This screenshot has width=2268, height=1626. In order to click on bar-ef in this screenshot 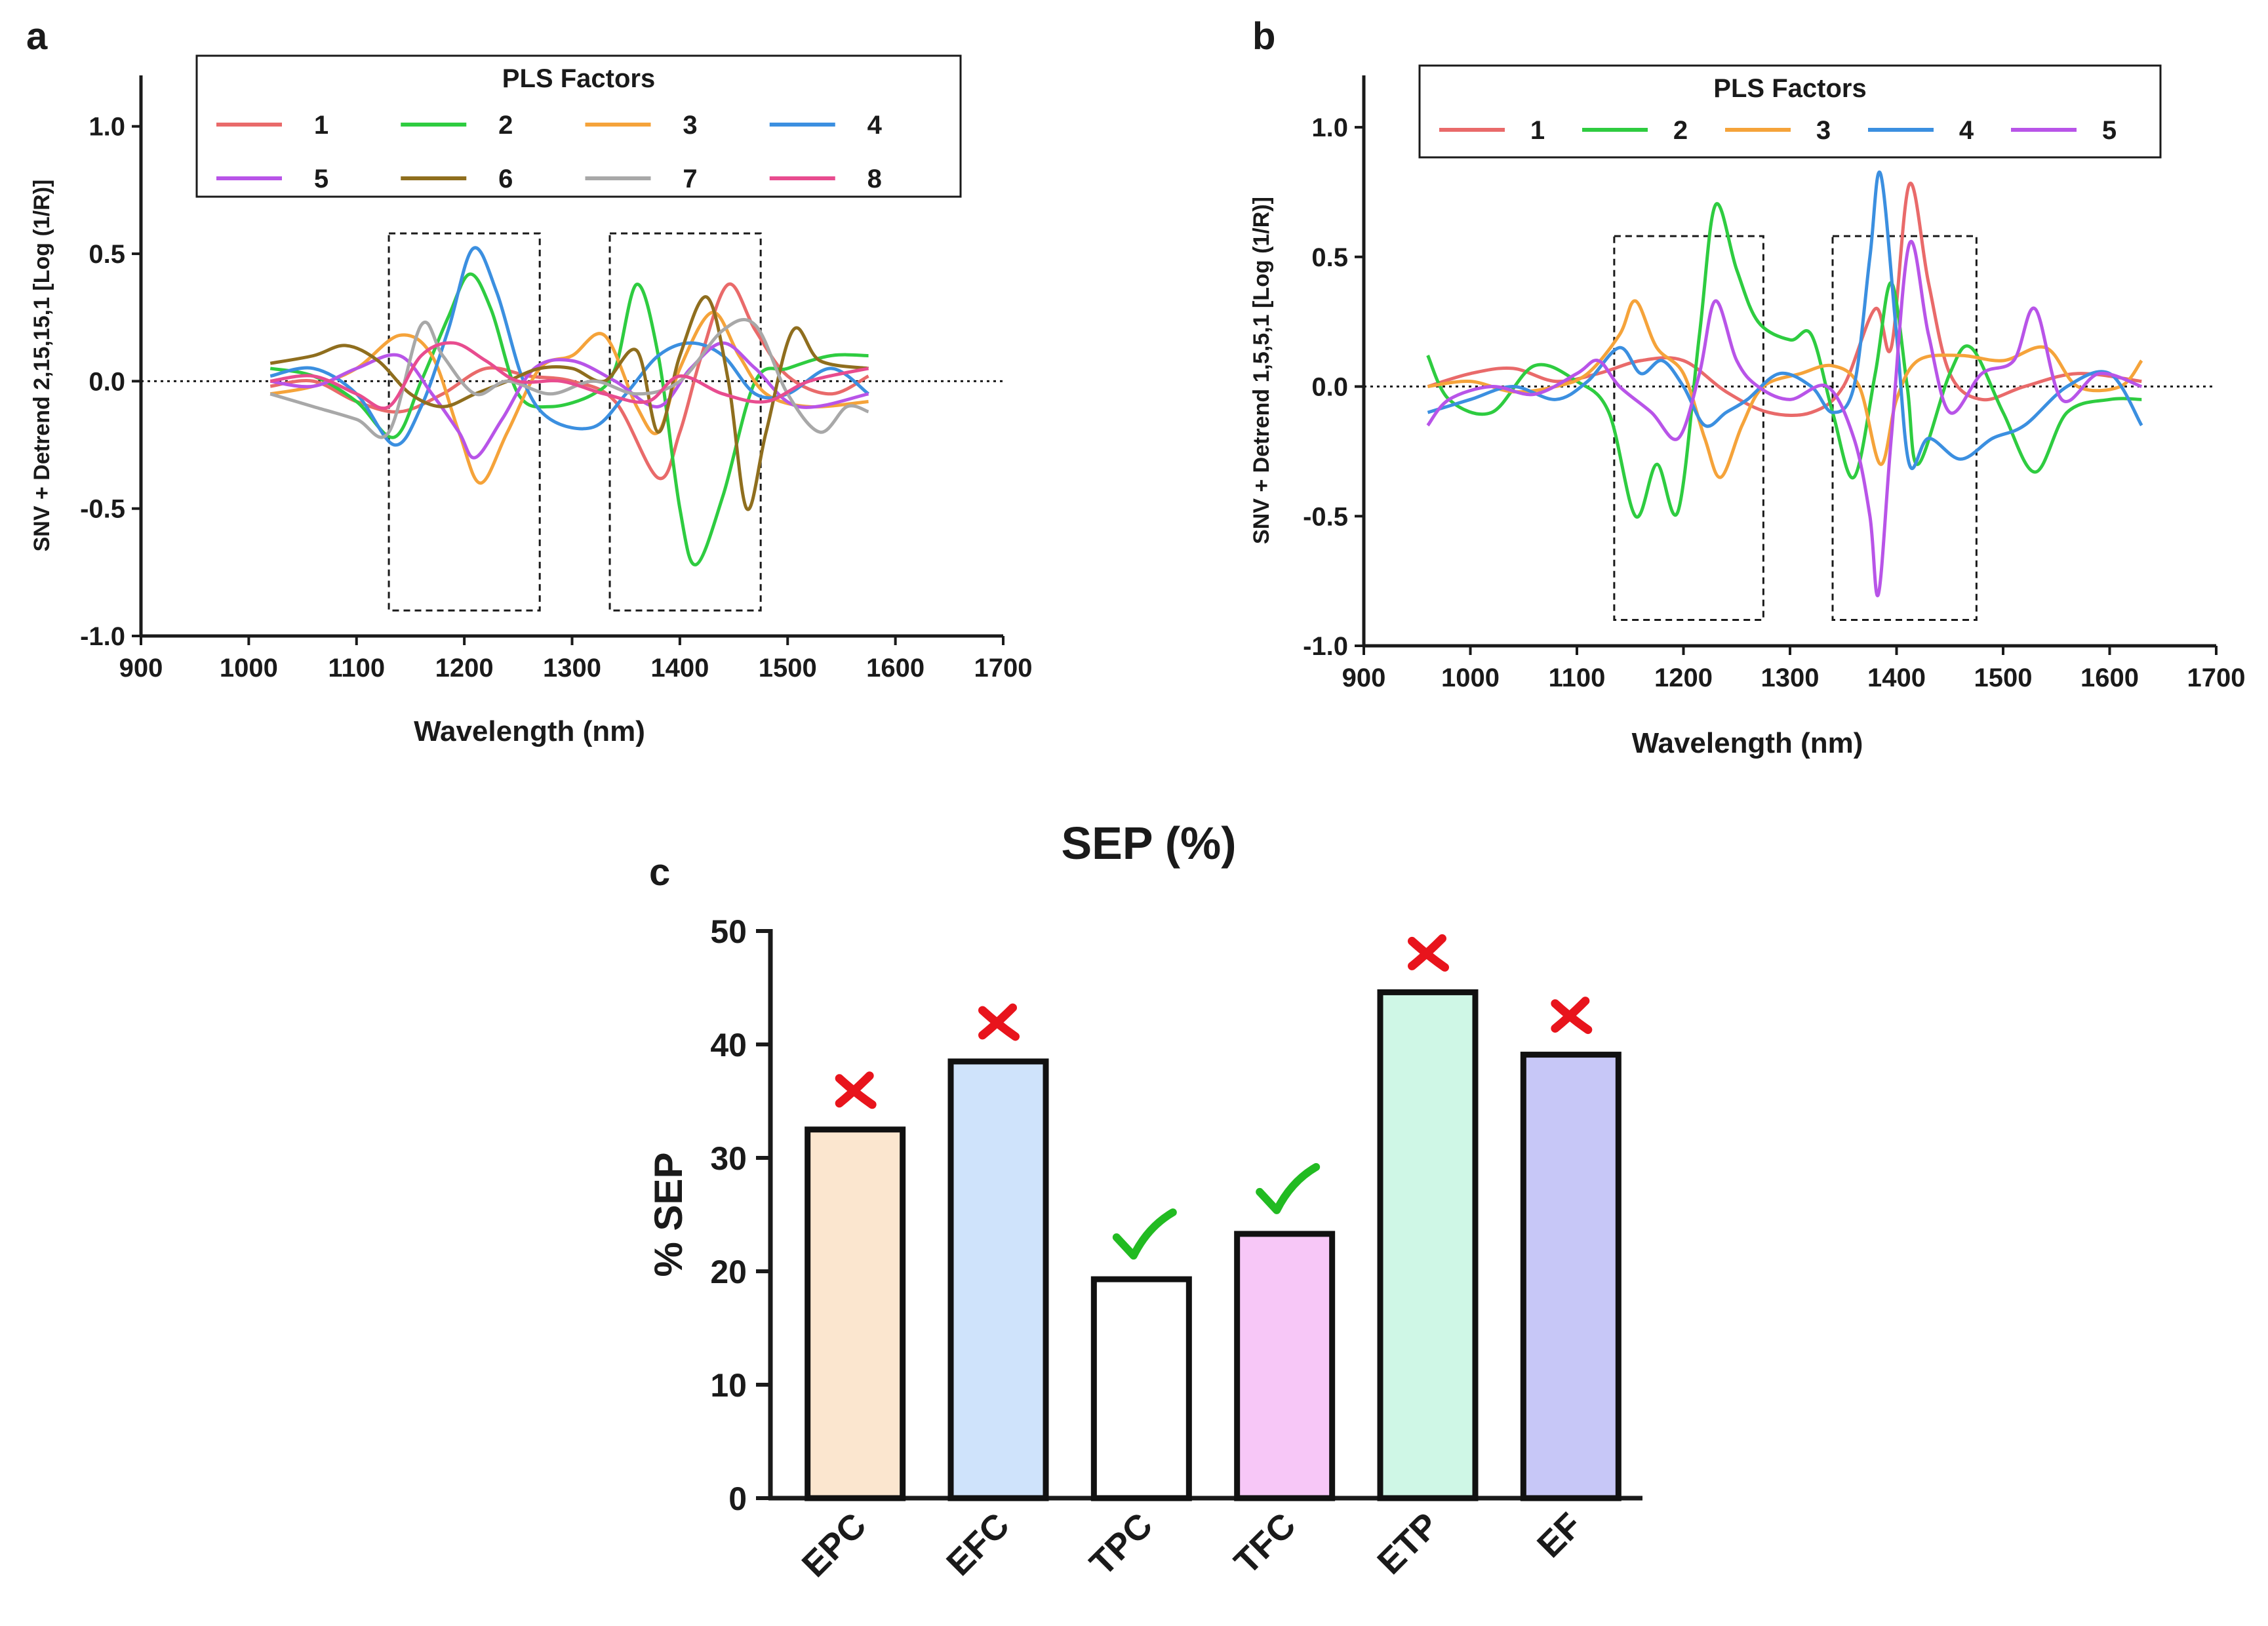, I will do `click(1570, 1276)`.